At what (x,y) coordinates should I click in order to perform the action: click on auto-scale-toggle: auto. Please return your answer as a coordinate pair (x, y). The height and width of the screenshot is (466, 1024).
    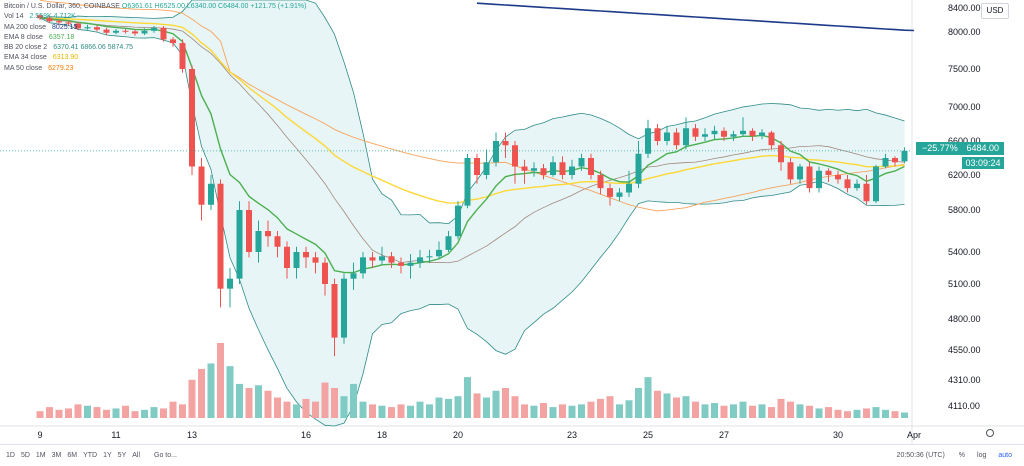
    Looking at the image, I should click on (1005, 455).